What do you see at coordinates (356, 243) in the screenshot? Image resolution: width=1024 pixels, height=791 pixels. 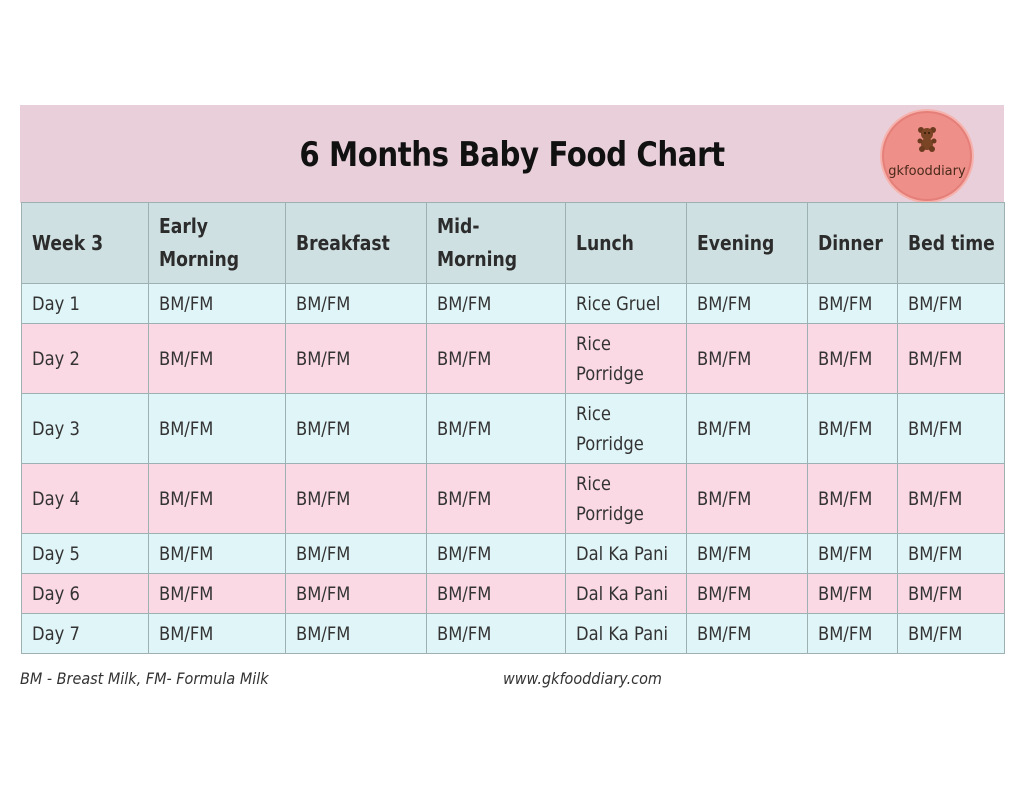 I see `column-header-breakfast: Breakfast` at bounding box center [356, 243].